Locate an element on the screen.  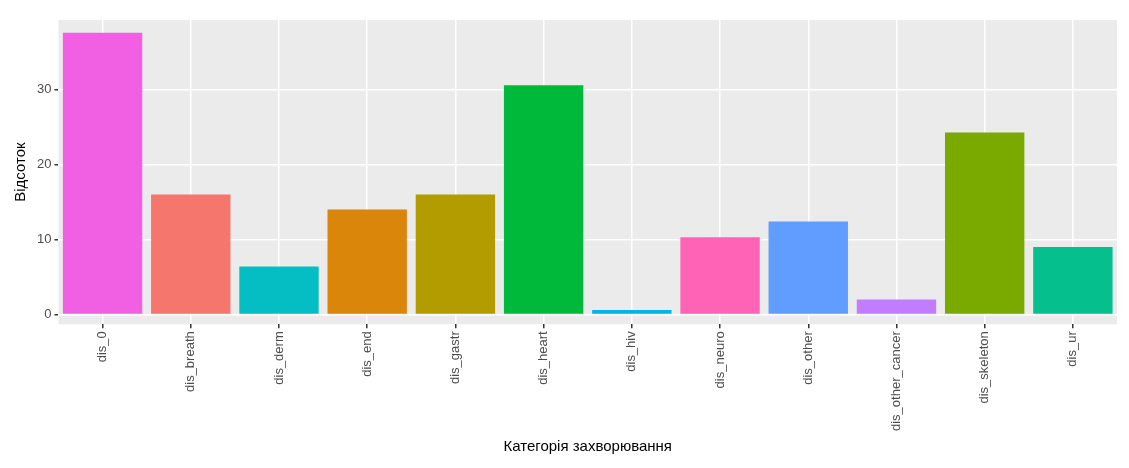
x-tick-label: dis_other_cancer is located at coordinates (896, 381).